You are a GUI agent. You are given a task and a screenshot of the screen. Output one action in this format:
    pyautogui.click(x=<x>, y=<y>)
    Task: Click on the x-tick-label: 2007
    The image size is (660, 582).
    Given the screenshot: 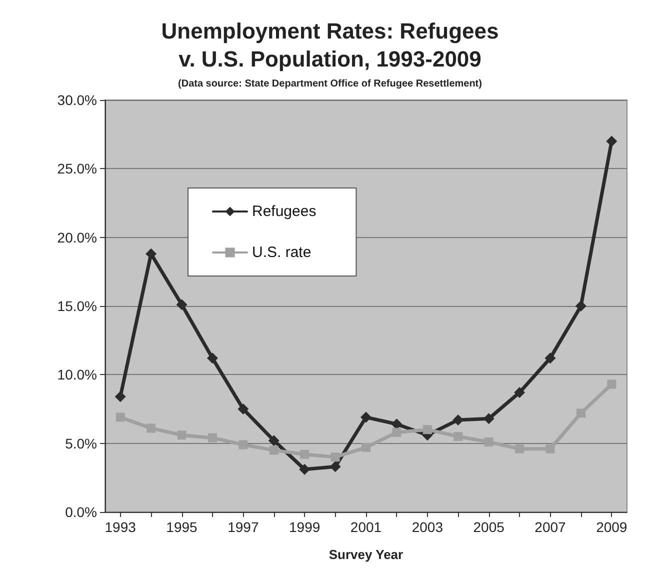 What is the action you would take?
    pyautogui.click(x=550, y=527)
    